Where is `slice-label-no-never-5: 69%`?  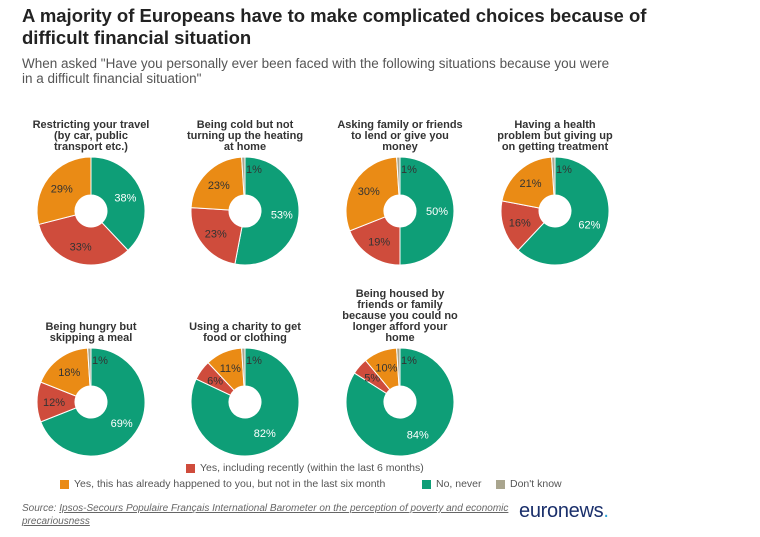
slice-label-no-never-5: 69% is located at coordinates (122, 424).